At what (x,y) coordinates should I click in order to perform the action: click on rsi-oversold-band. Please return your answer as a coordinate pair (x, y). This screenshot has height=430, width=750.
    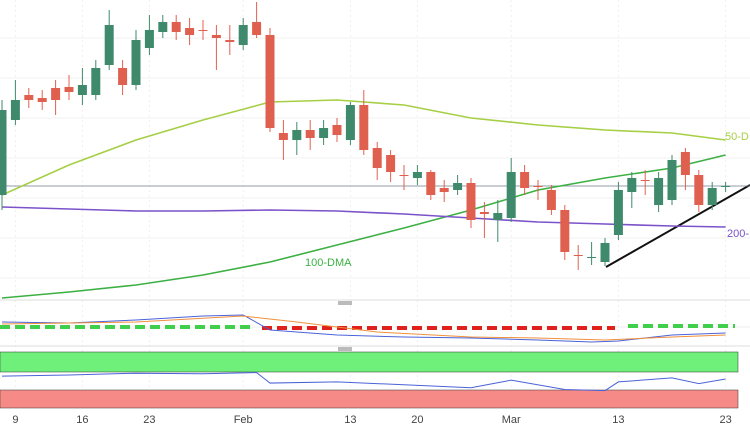
    Looking at the image, I should click on (369, 399).